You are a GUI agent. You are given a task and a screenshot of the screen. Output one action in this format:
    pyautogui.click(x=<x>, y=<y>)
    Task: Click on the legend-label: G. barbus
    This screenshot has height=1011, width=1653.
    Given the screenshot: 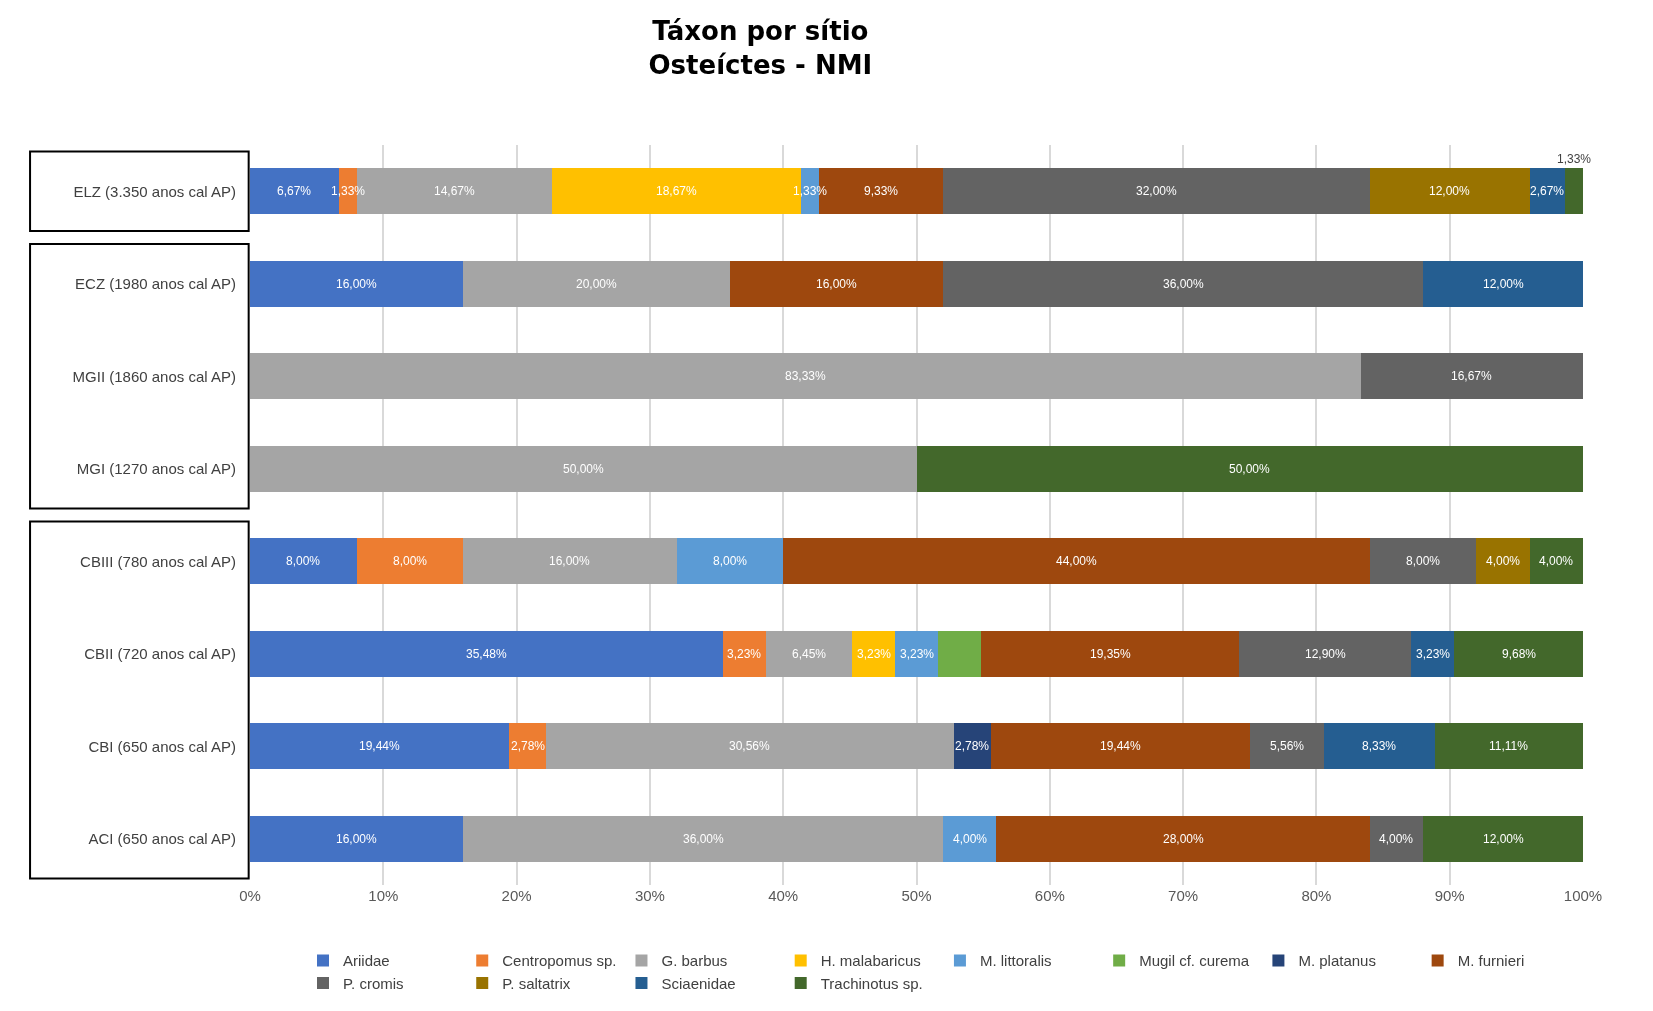 What is the action you would take?
    pyautogui.click(x=694, y=961)
    